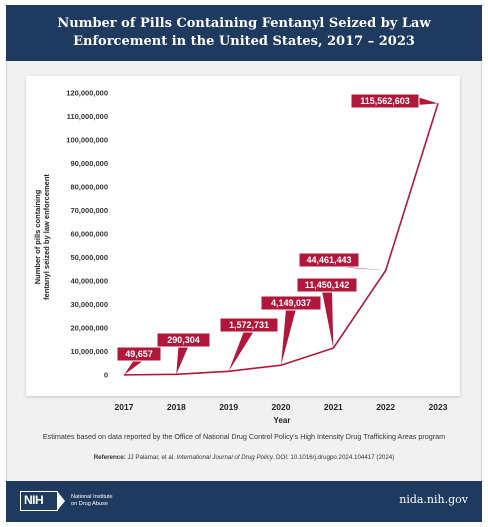  I want to click on y-tick-label: 20,000,000, so click(89, 328).